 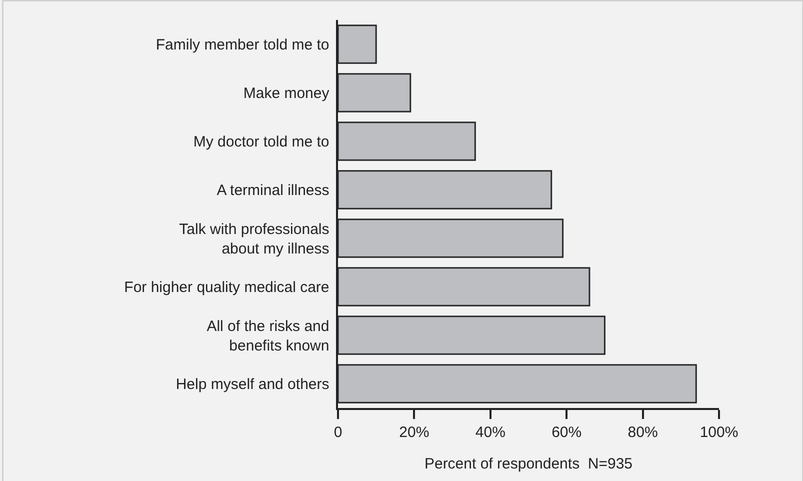 What do you see at coordinates (227, 287) in the screenshot?
I see `y-tick-label: For higher quality medical care` at bounding box center [227, 287].